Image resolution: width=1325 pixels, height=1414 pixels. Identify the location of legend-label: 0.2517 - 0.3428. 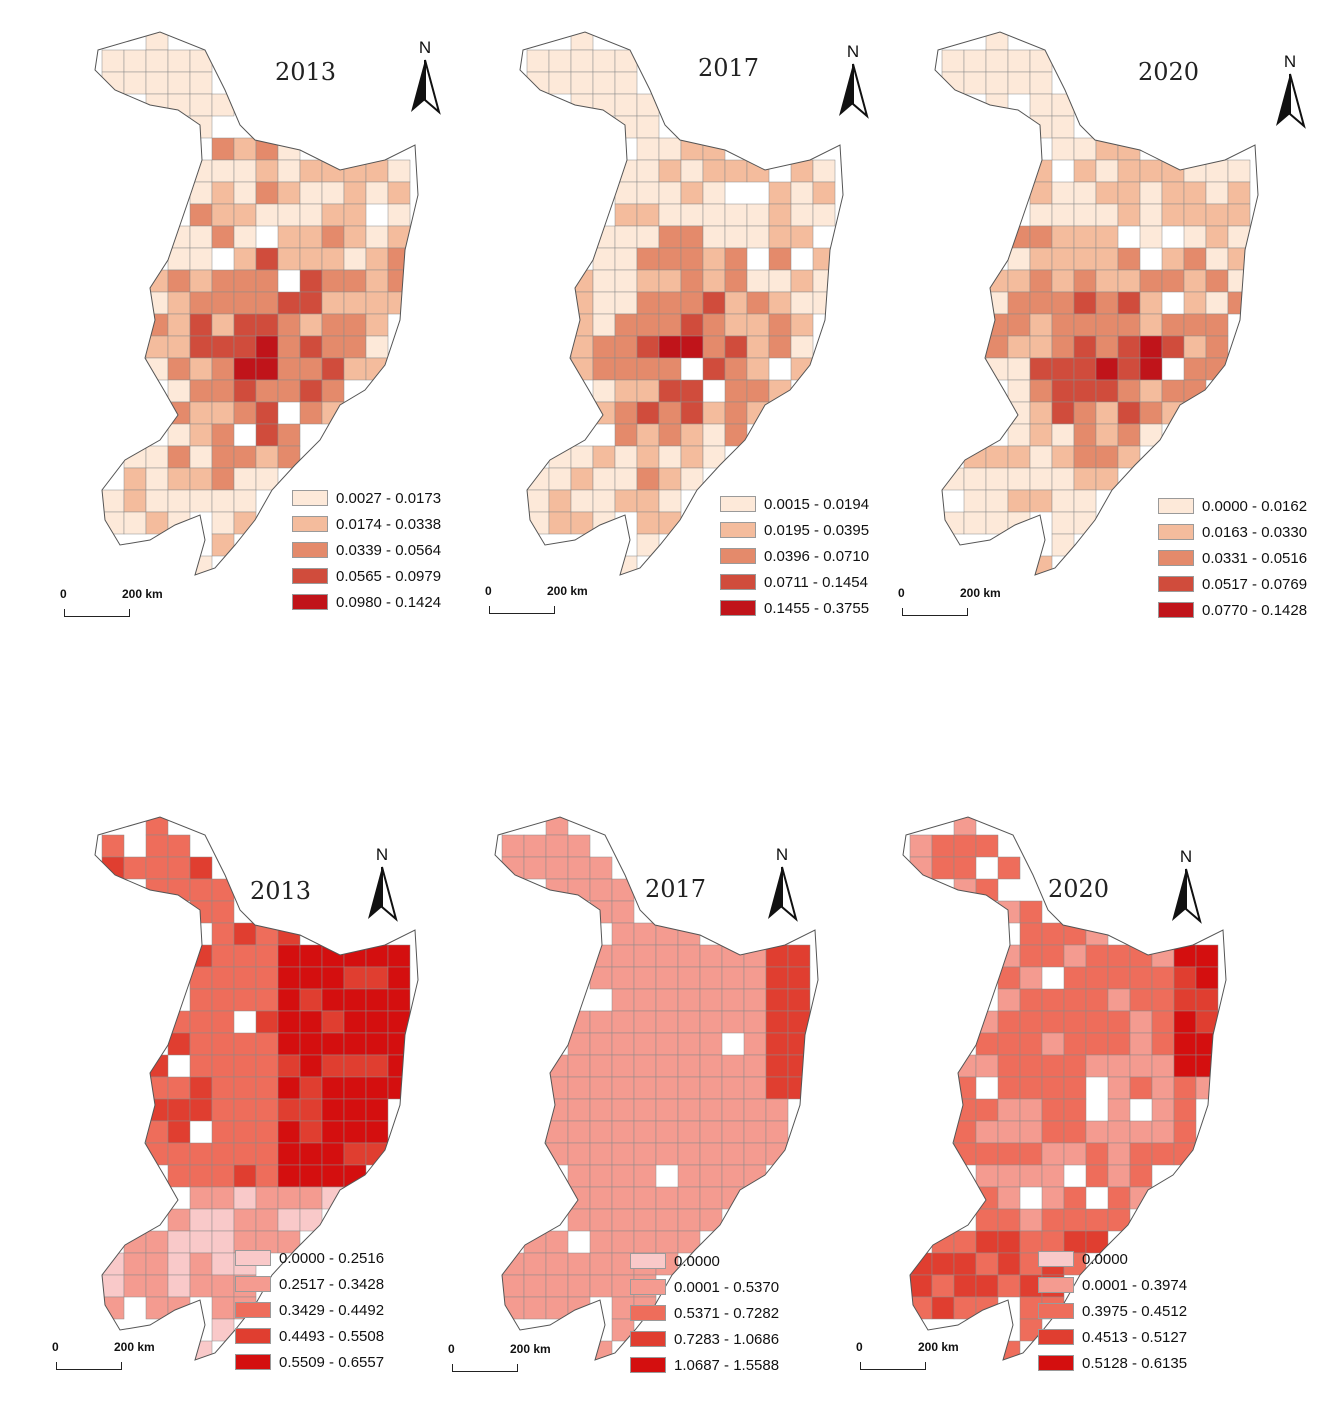
(332, 1284).